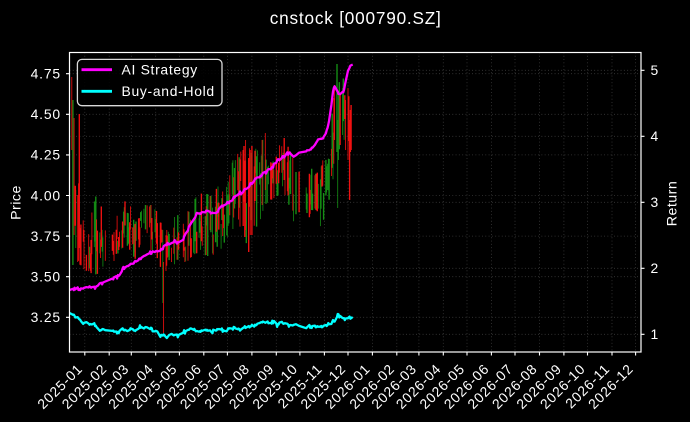 Image resolution: width=690 pixels, height=422 pixels. Describe the element at coordinates (655, 70) in the screenshot. I see `svg-text: 5` at that location.